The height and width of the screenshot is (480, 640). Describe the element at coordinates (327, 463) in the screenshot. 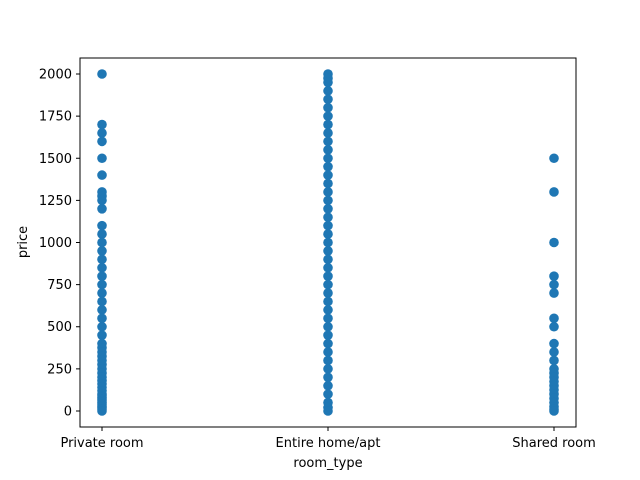

I see `x-axis-label: room_type` at that location.